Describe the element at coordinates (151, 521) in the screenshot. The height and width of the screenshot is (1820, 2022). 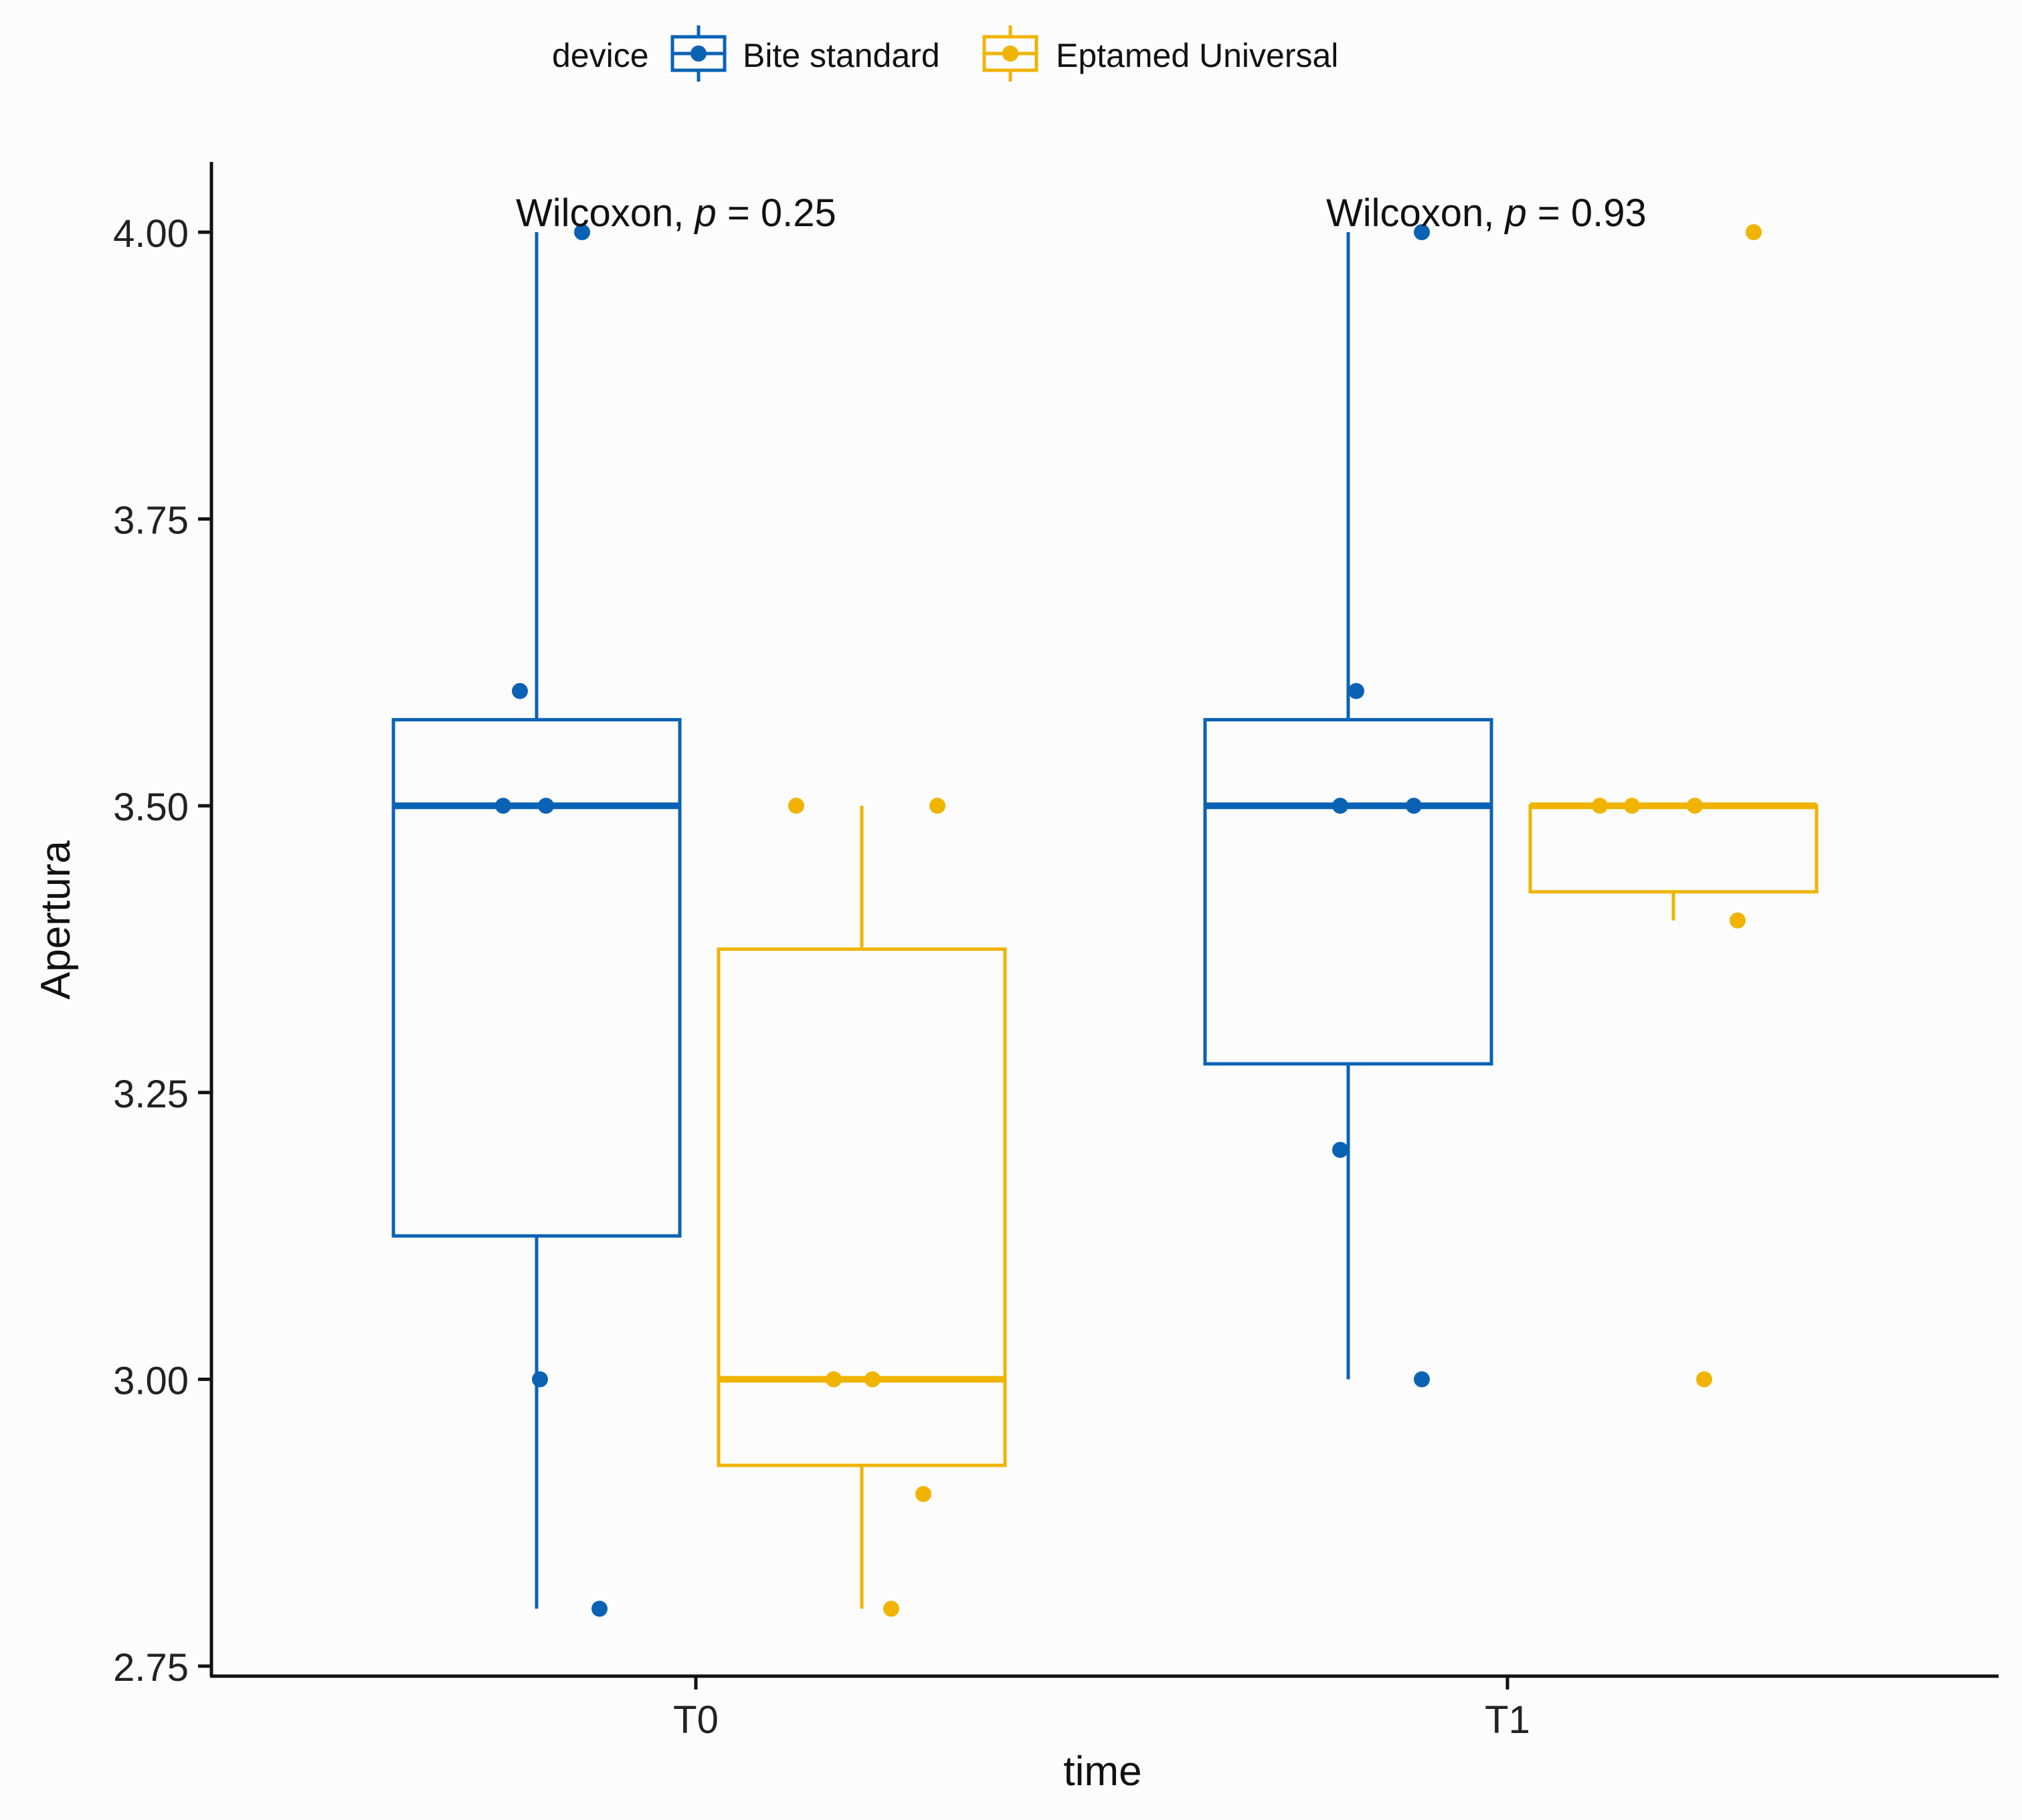
I see `y-tick-label: 3.75` at that location.